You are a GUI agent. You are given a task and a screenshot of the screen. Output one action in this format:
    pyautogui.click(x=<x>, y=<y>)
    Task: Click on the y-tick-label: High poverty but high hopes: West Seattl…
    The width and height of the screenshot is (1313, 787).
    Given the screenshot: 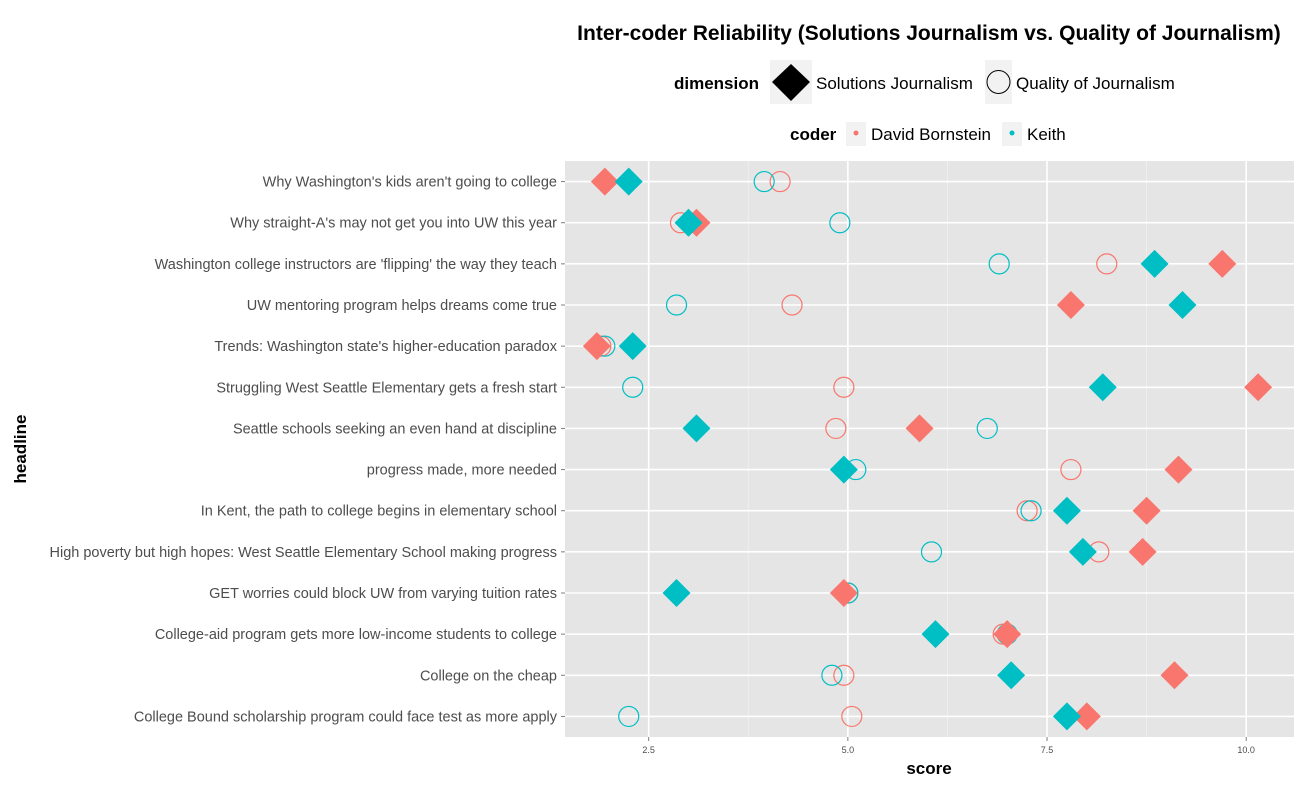 What is the action you would take?
    pyautogui.click(x=304, y=553)
    